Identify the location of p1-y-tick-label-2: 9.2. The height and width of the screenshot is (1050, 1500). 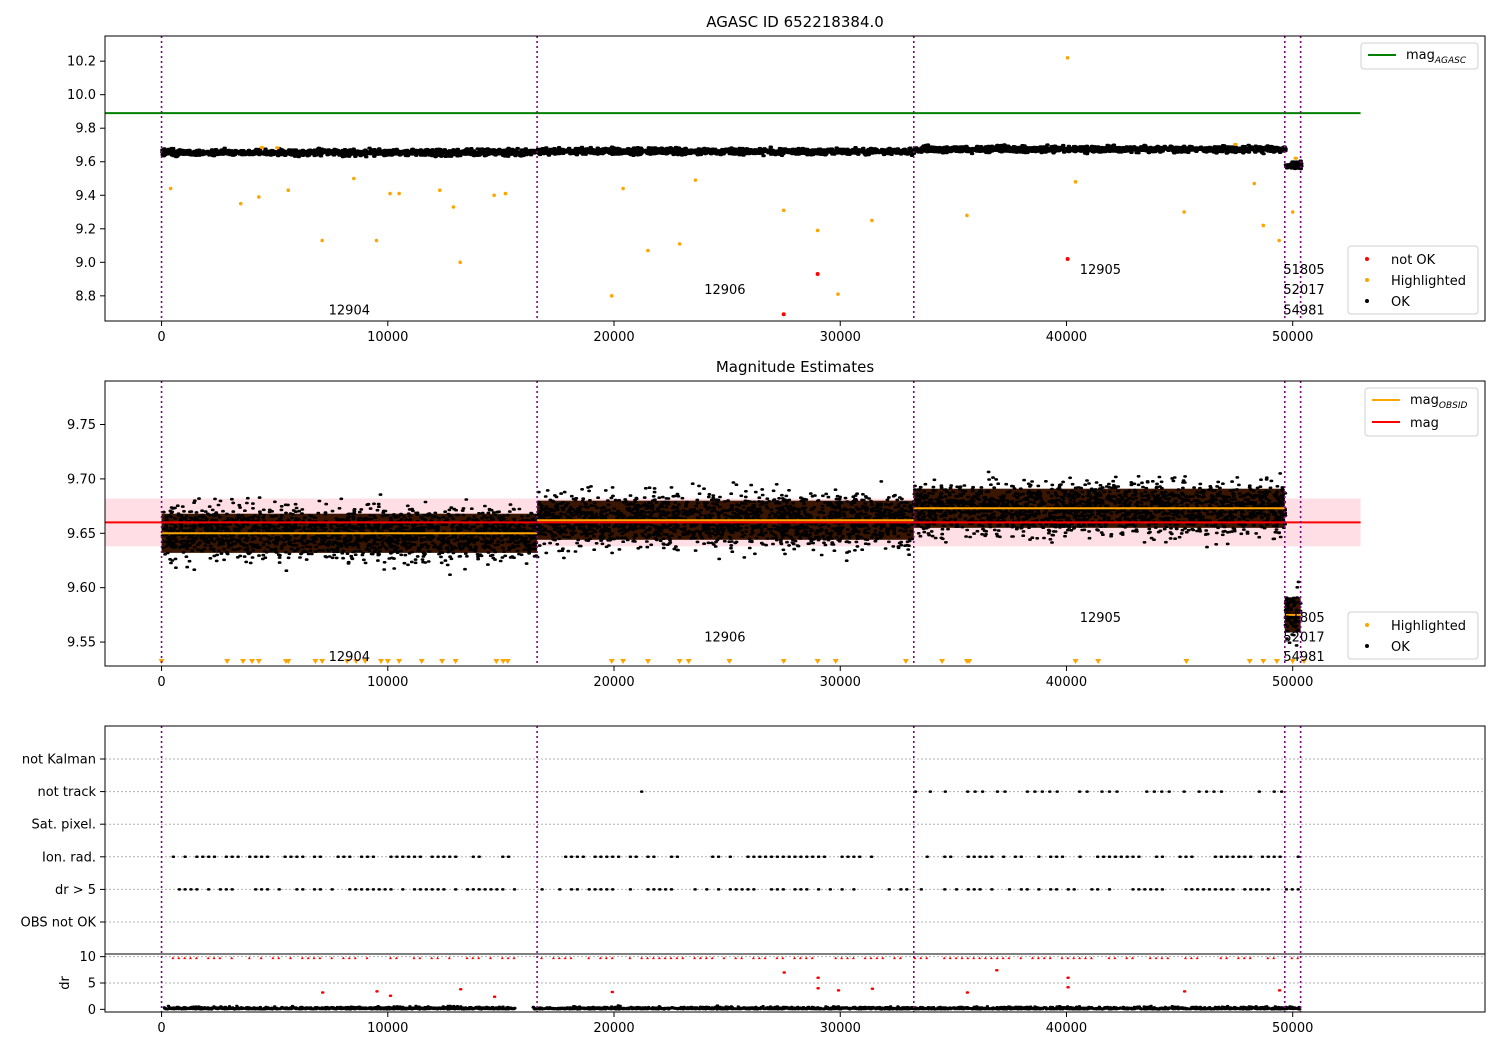
(85, 229).